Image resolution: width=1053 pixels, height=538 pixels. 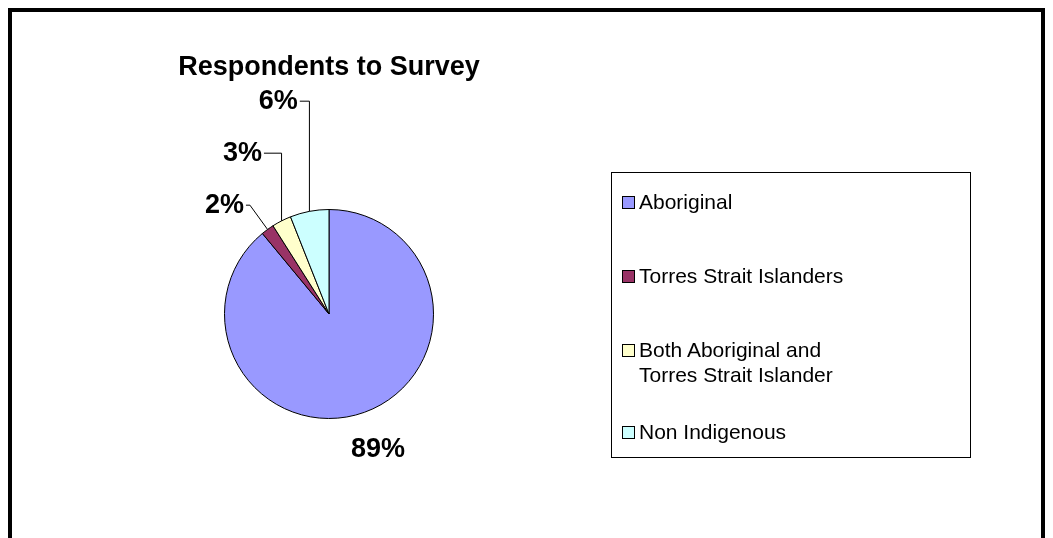 I want to click on data-label: 6%, so click(x=278, y=99).